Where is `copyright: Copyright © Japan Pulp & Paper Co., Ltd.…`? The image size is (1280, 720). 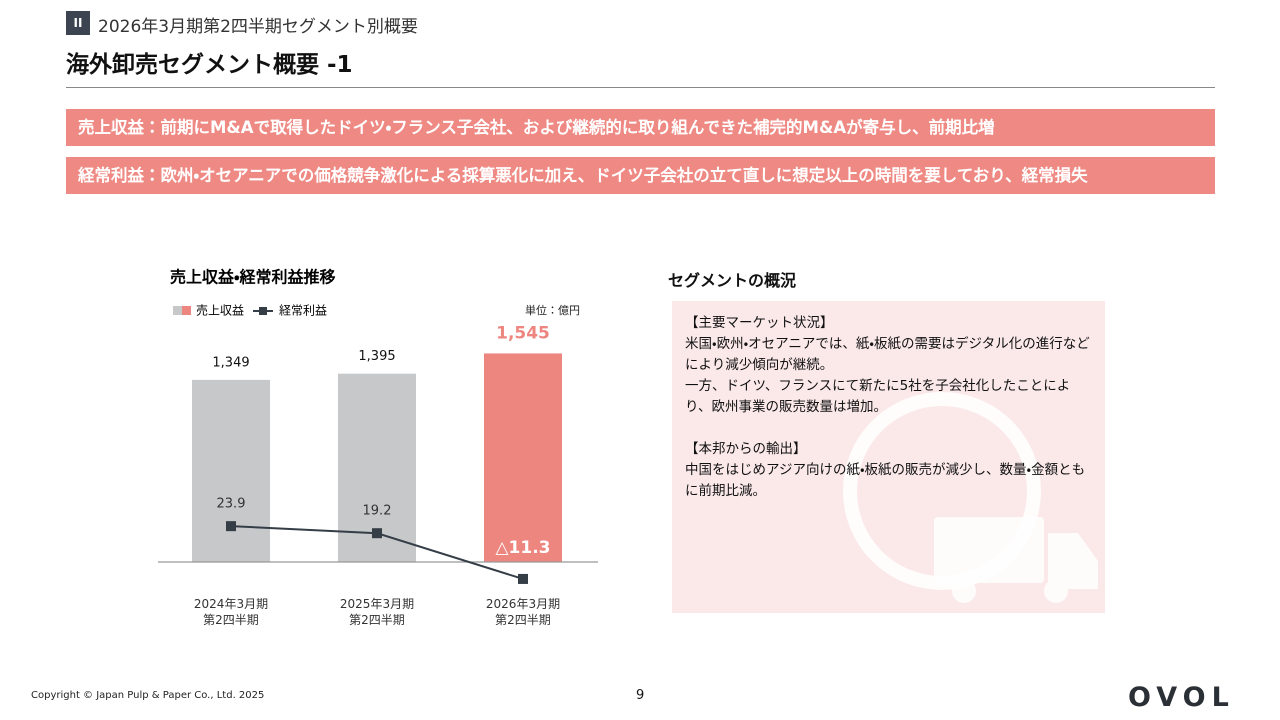 copyright: Copyright © Japan Pulp & Paper Co., Ltd.… is located at coordinates (148, 695).